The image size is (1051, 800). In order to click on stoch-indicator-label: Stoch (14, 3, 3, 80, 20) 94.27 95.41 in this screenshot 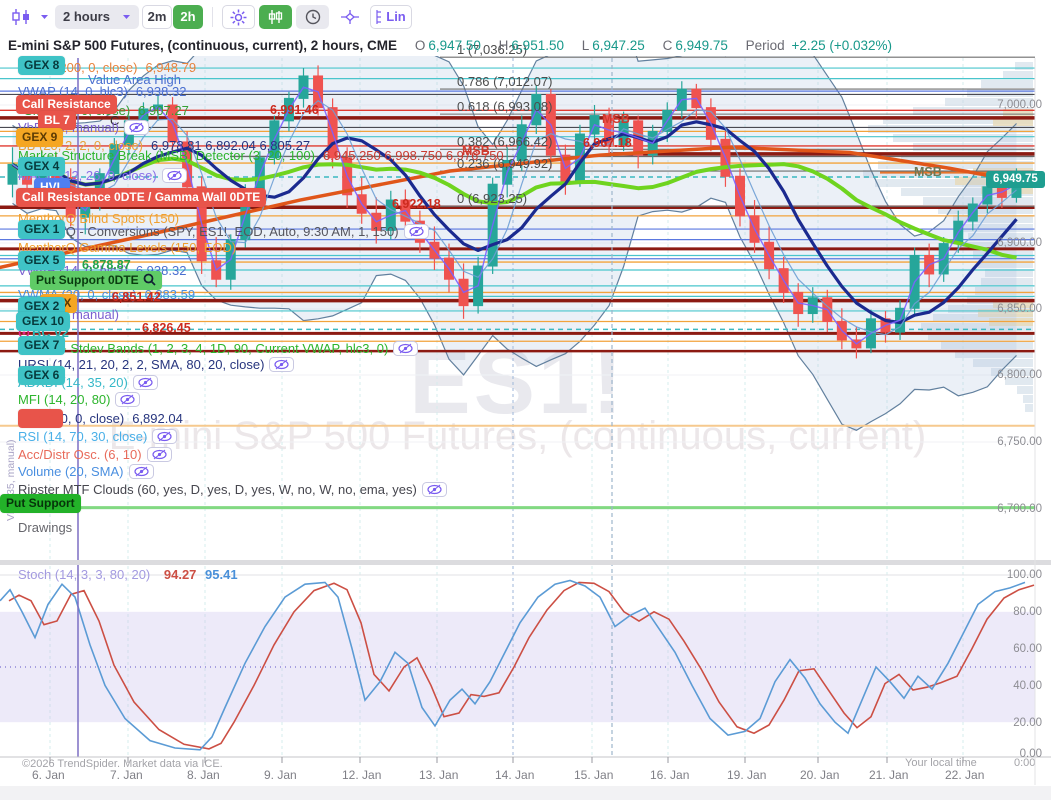, I will do `click(128, 574)`.